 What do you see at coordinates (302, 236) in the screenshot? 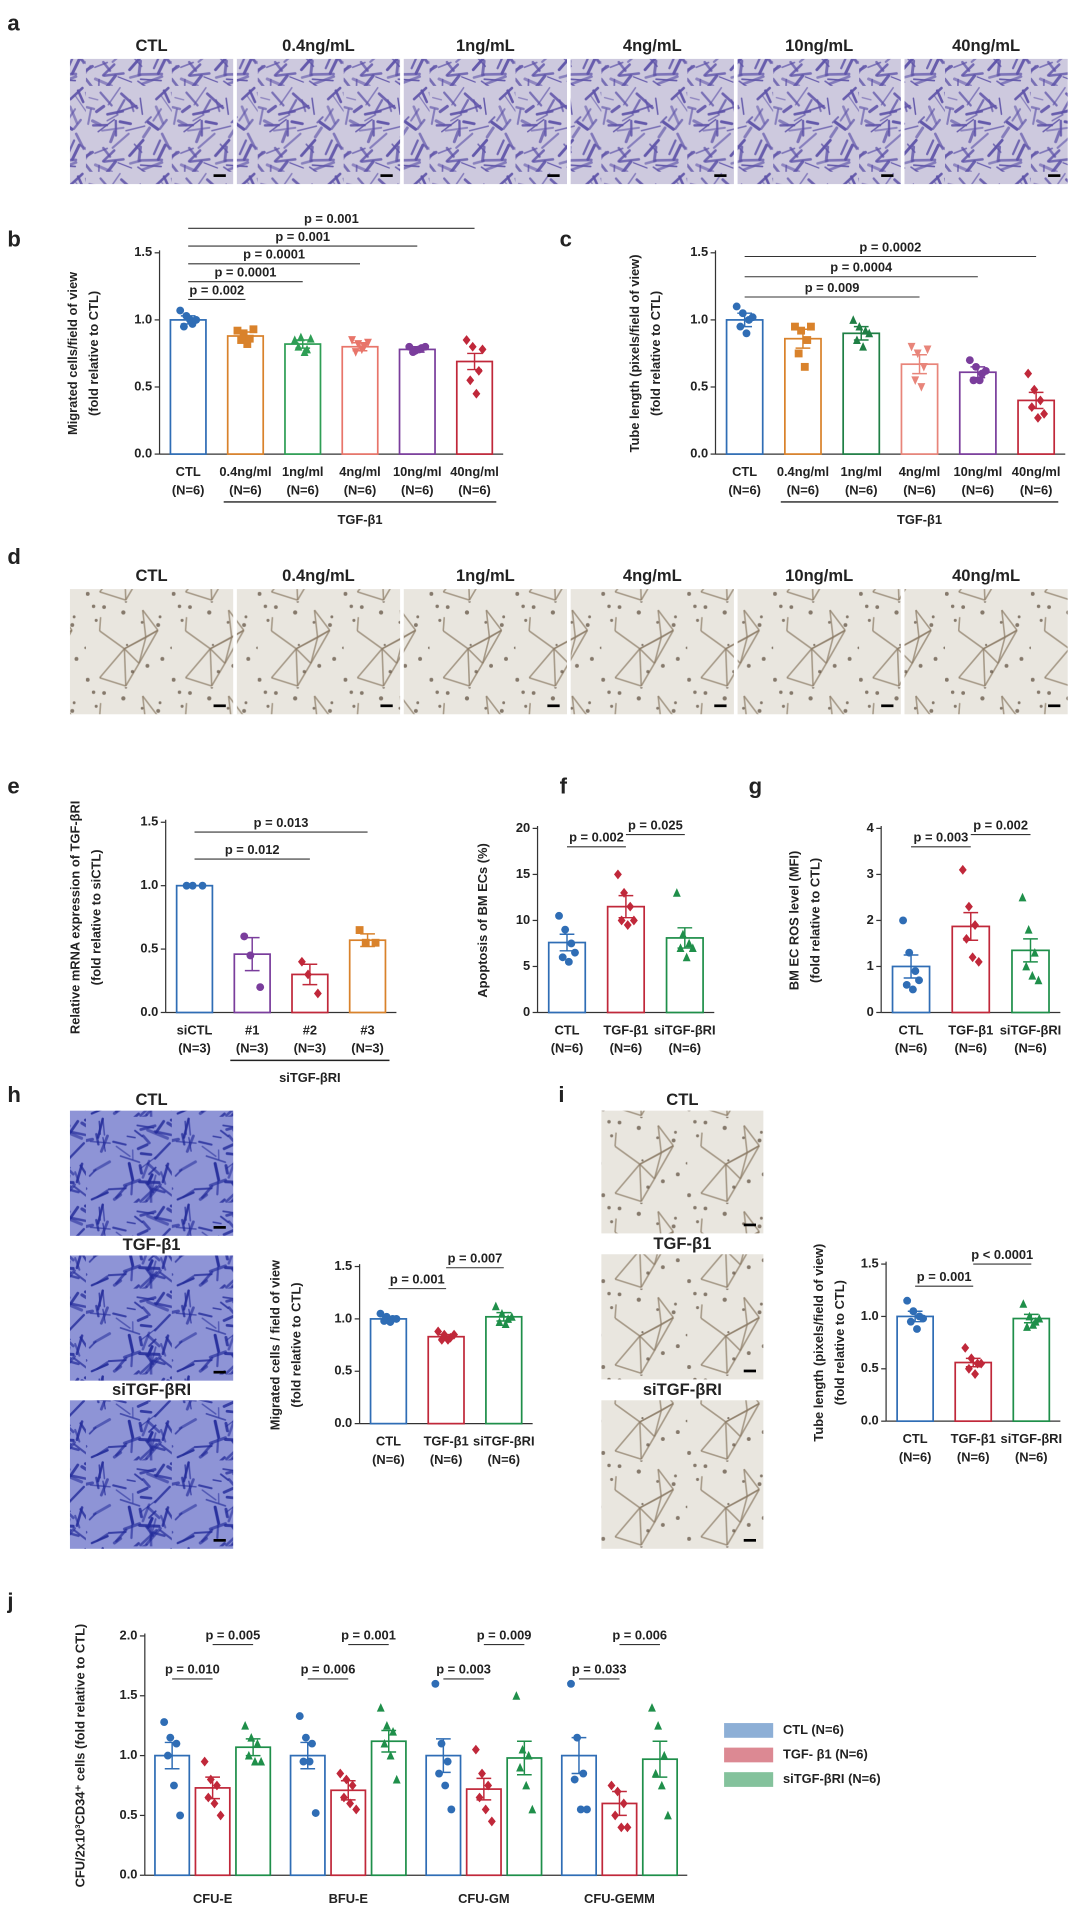
I see `significance-label: p = 0.001` at bounding box center [302, 236].